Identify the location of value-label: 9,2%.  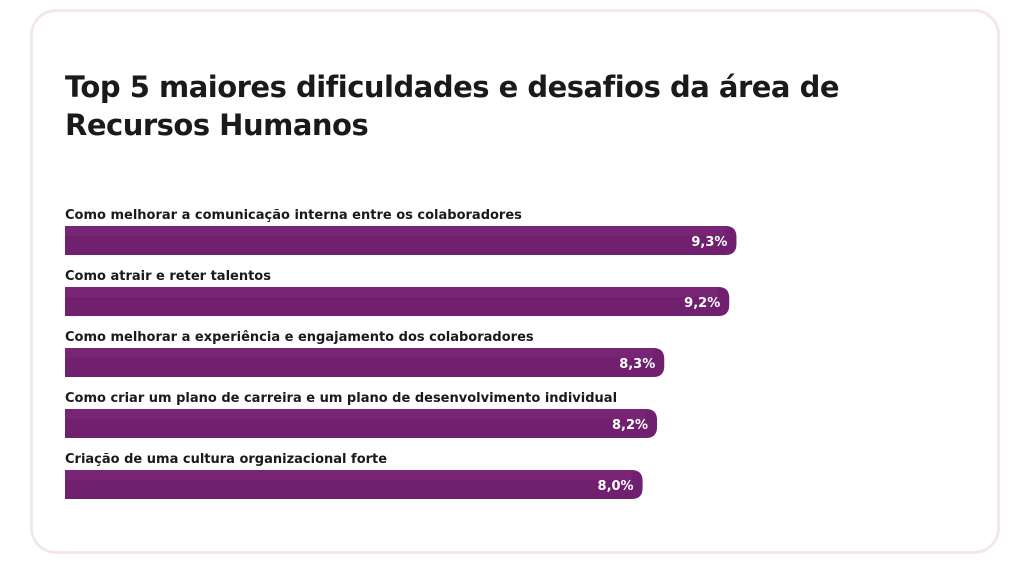
(702, 303).